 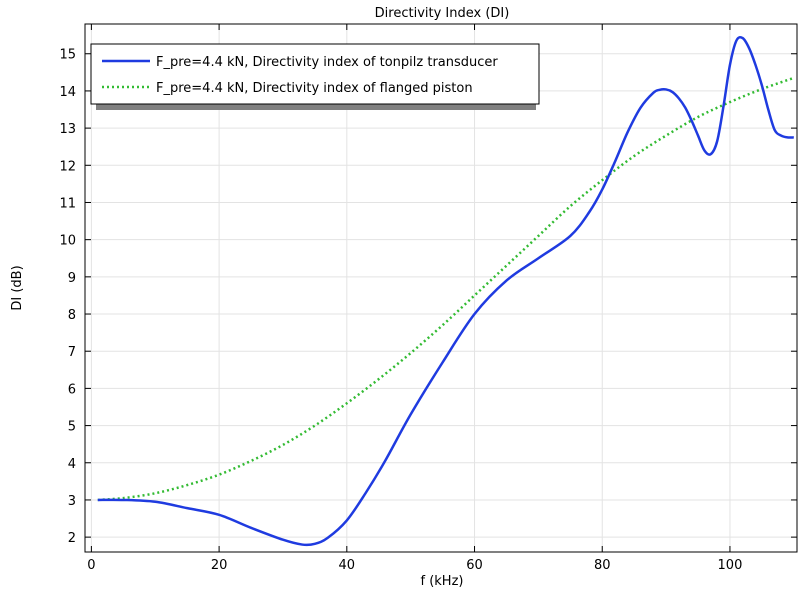 What do you see at coordinates (72, 315) in the screenshot?
I see `y-tick-label: 8` at bounding box center [72, 315].